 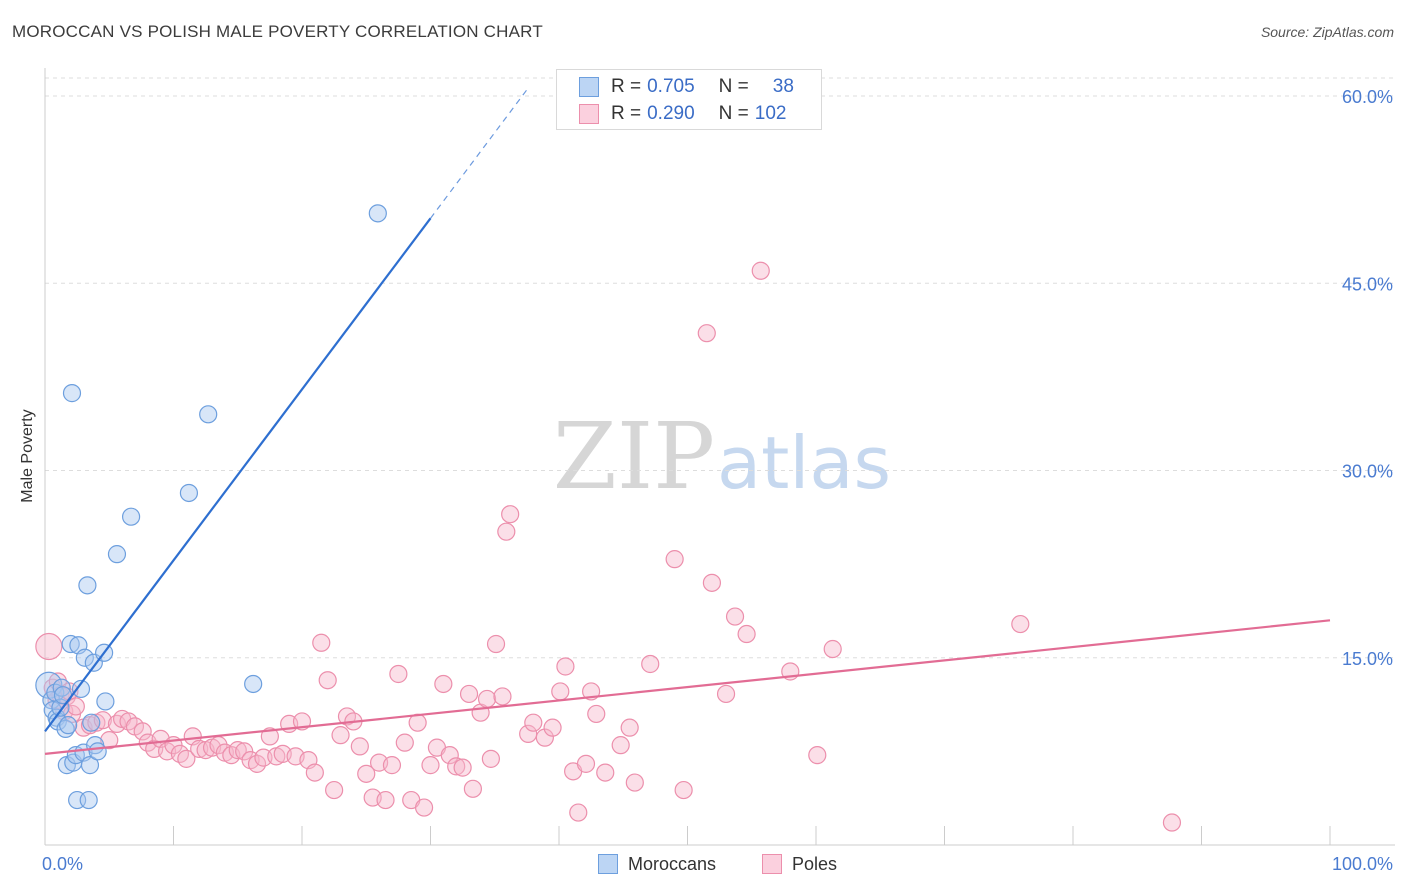 I want to click on y-tick-label: 15.0%, so click(x=1367, y=659).